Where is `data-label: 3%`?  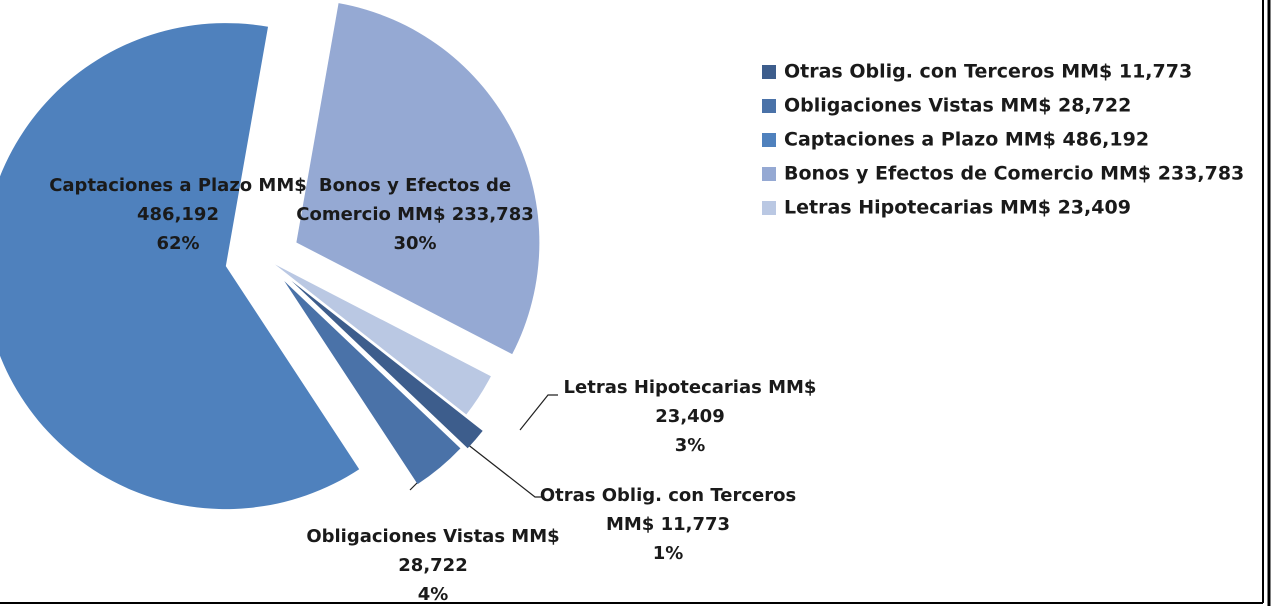
data-label: 3% is located at coordinates (690, 445).